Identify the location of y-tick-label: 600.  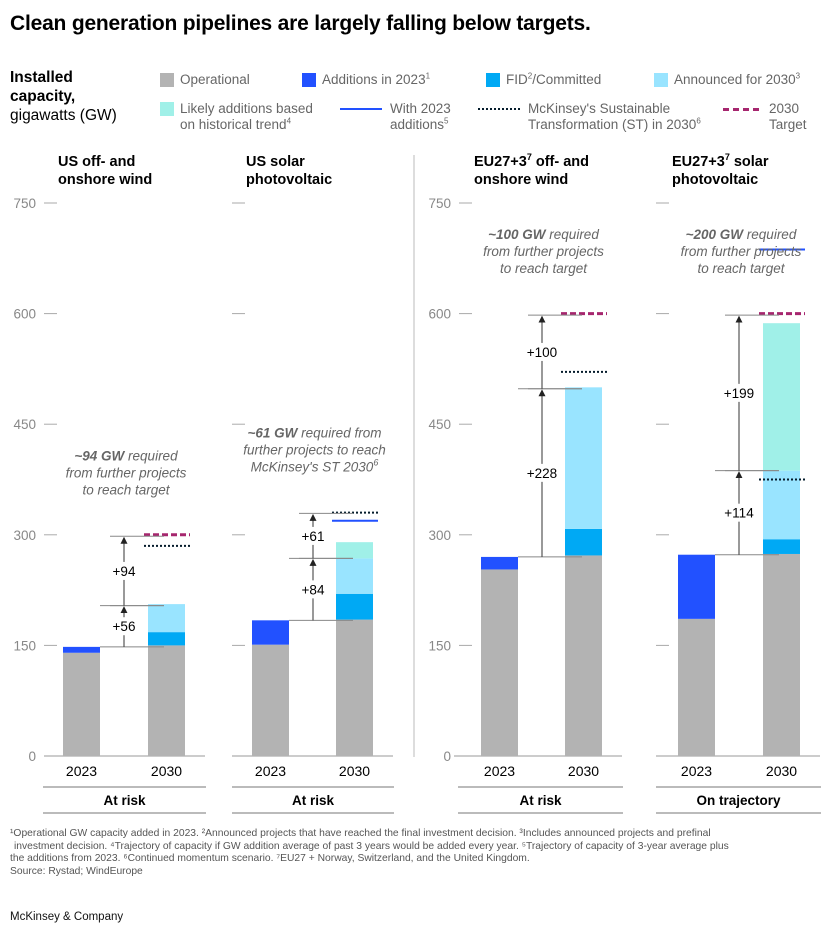
(439, 314).